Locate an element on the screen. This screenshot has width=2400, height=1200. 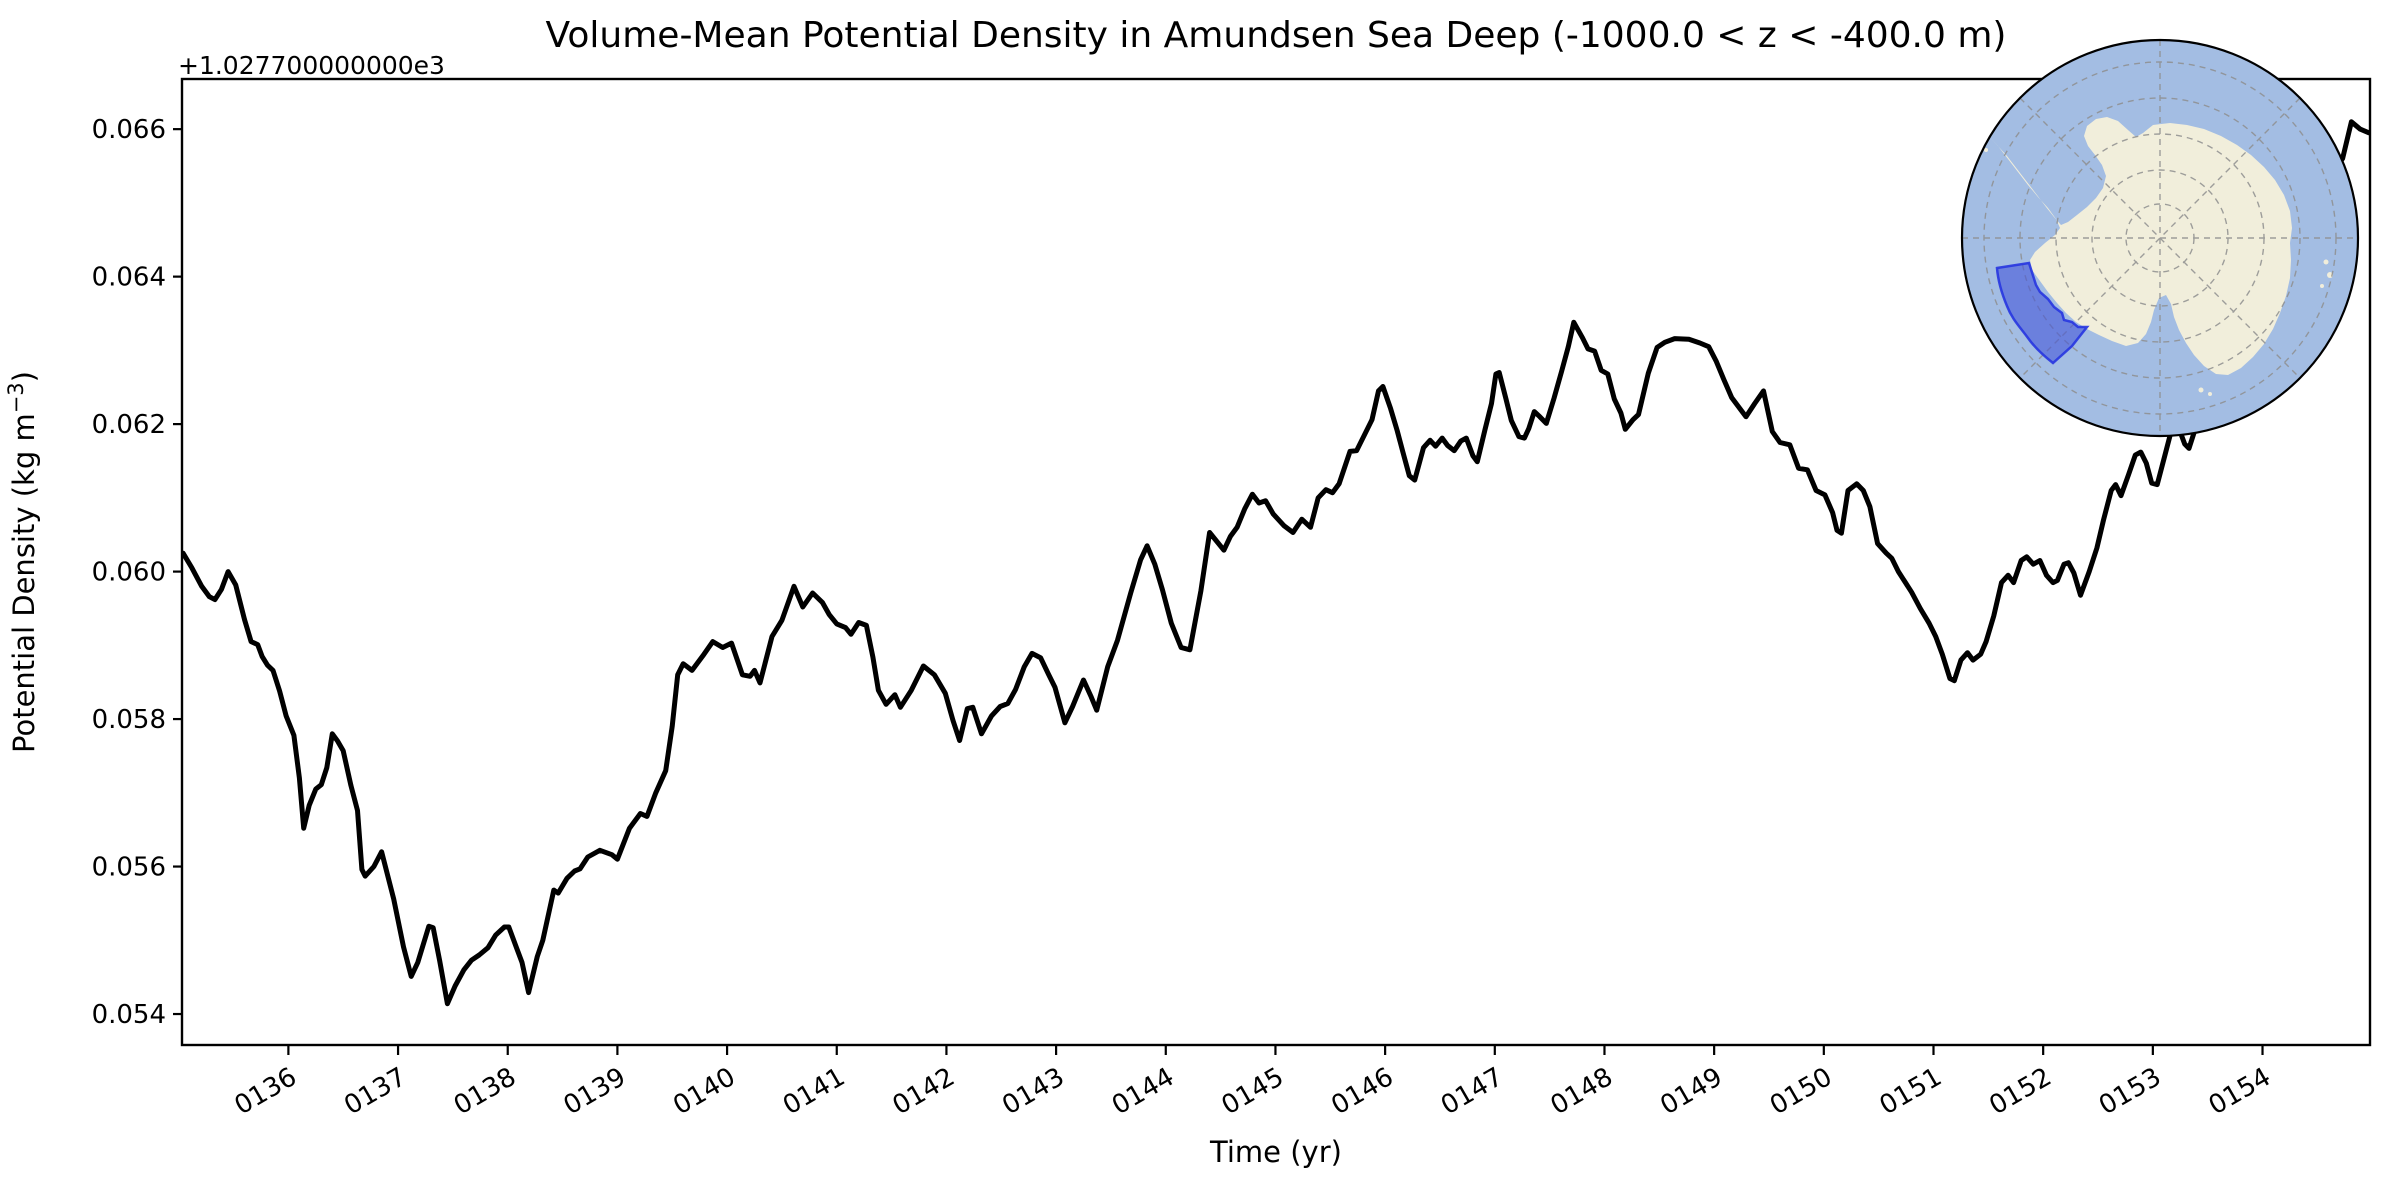
x-tick-label: 0143 is located at coordinates (1033, 1091).